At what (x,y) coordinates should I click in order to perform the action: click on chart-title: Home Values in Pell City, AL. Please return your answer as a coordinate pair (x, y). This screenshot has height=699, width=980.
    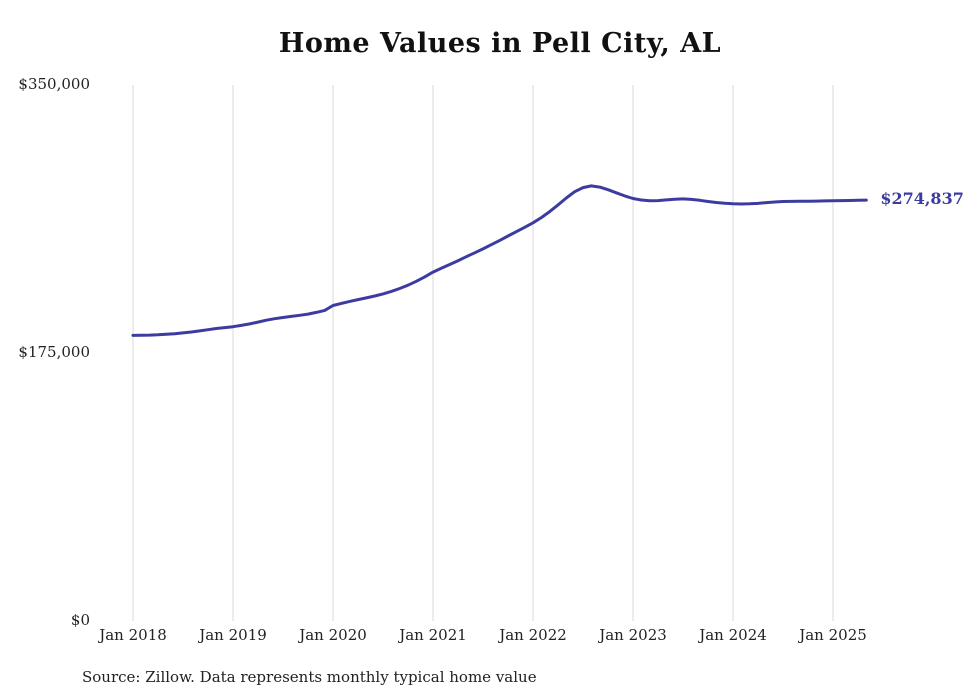
    Looking at the image, I should click on (500, 43).